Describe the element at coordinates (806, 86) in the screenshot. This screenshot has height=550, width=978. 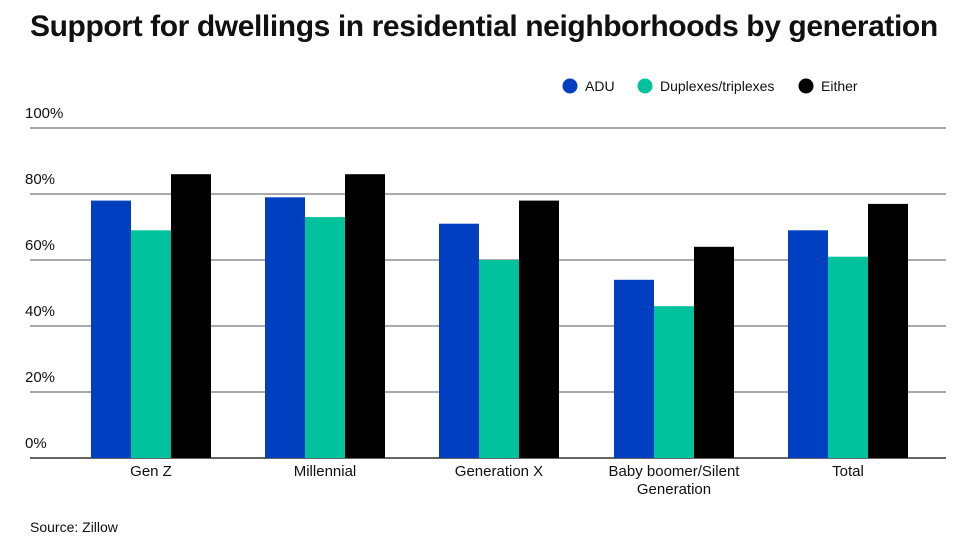
I see `legend-marker-either` at that location.